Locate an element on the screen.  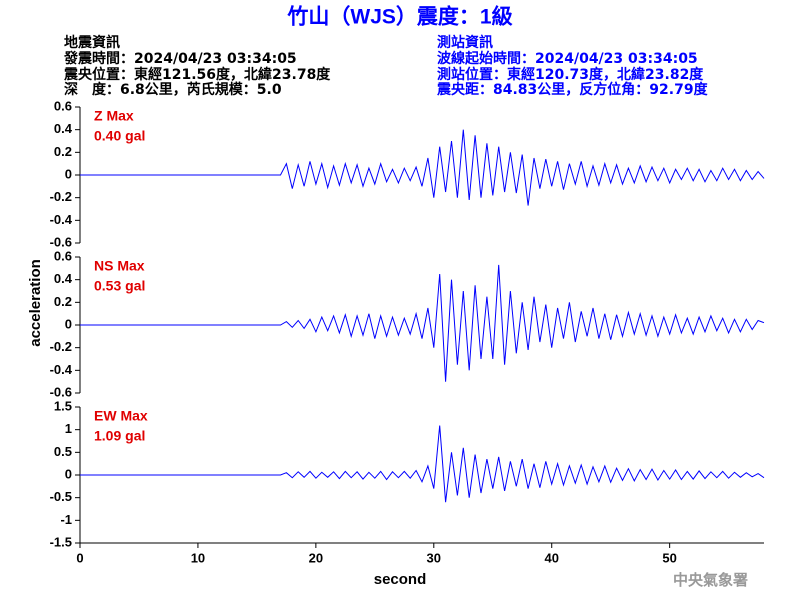
info-right: 測站位置：東經120.73度，北緯23.82度 is located at coordinates (570, 74).